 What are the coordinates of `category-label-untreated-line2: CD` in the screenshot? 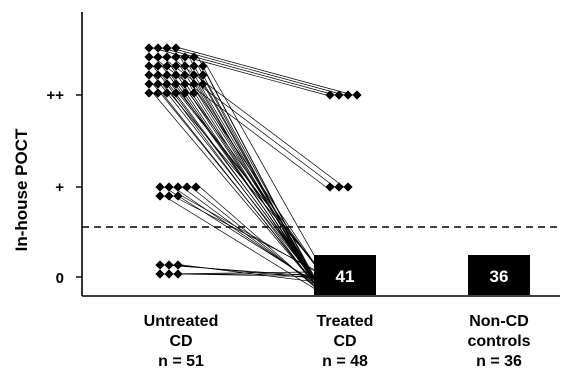 It's located at (180, 341).